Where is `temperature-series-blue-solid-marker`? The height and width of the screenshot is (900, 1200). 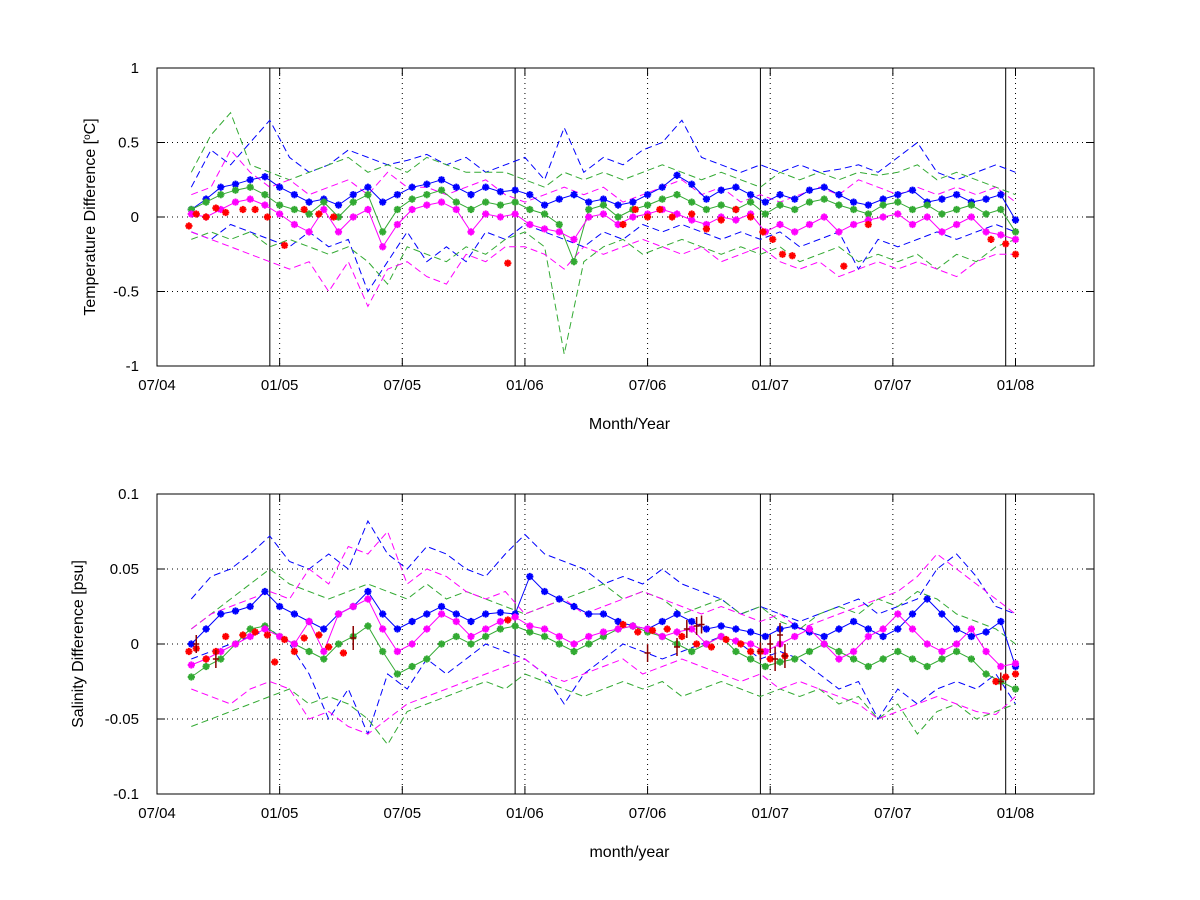 temperature-series-blue-solid-marker is located at coordinates (603, 197).